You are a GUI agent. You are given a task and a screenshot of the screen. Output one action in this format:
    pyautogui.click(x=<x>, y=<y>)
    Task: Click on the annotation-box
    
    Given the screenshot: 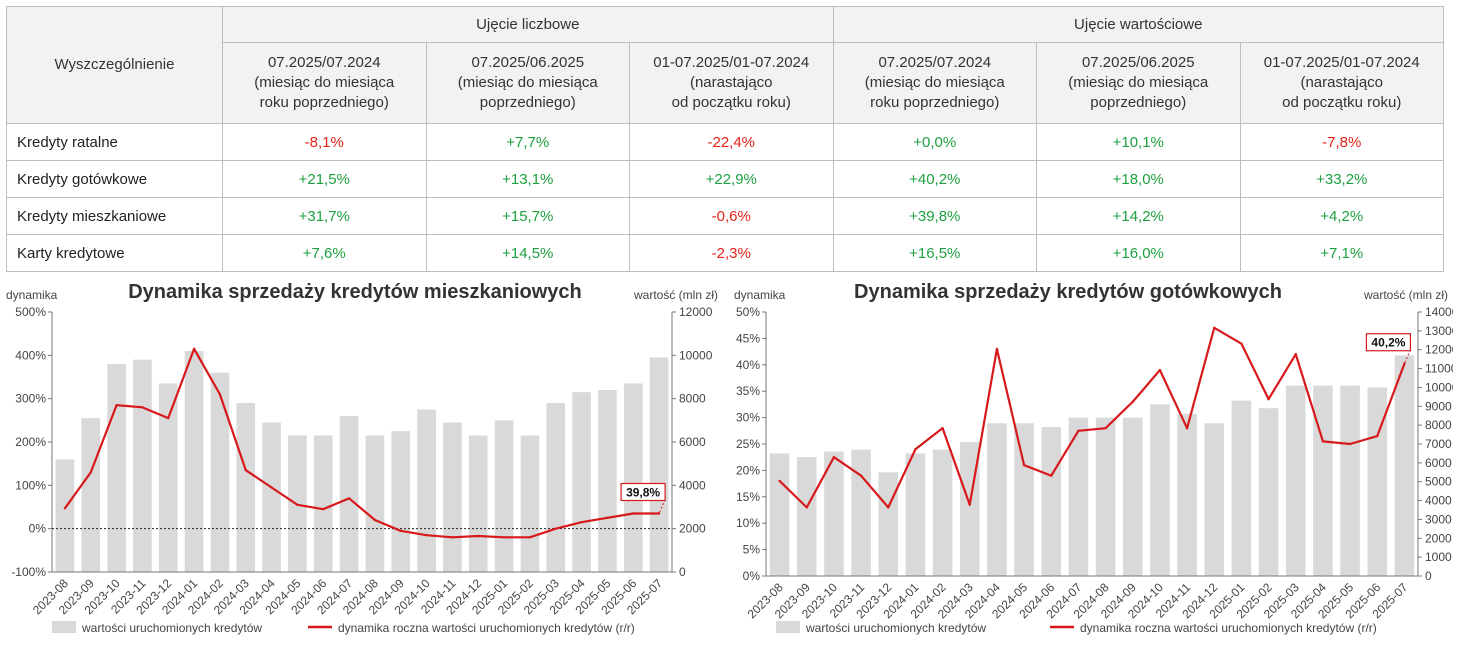 What is the action you would take?
    pyautogui.click(x=643, y=492)
    